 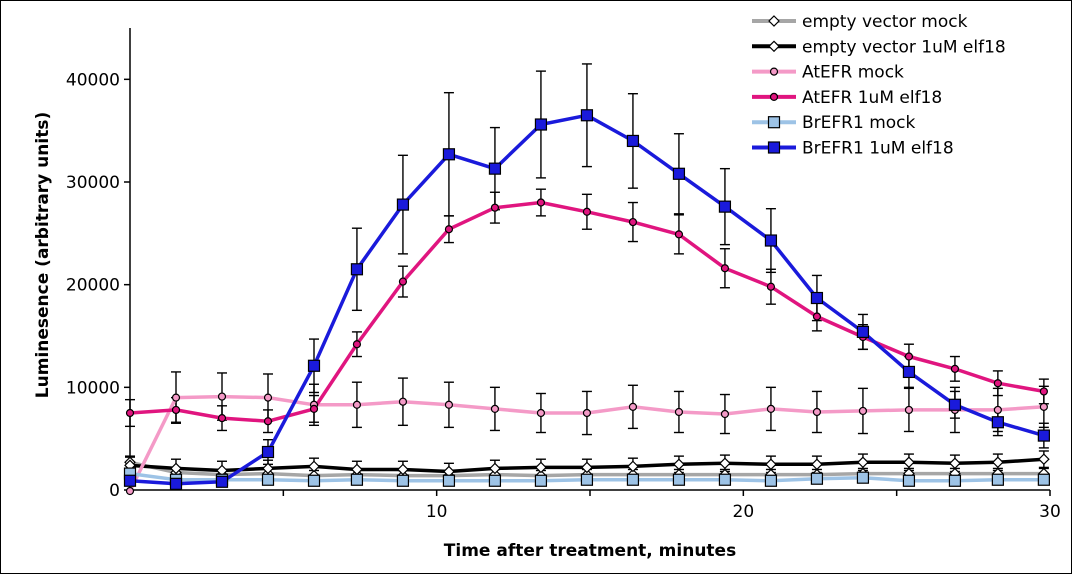 I want to click on legend-marker-brefr1-mock, so click(x=774, y=122).